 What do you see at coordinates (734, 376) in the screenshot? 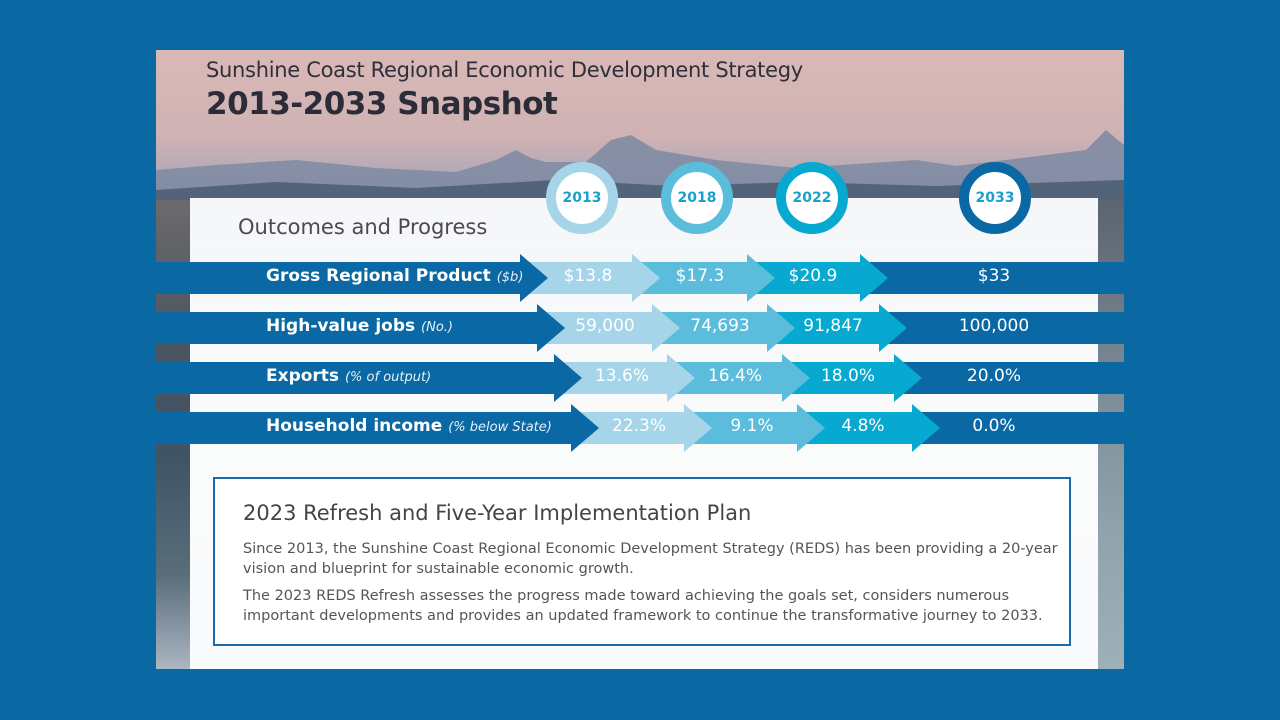
I see `value-2018: 16.4%` at bounding box center [734, 376].